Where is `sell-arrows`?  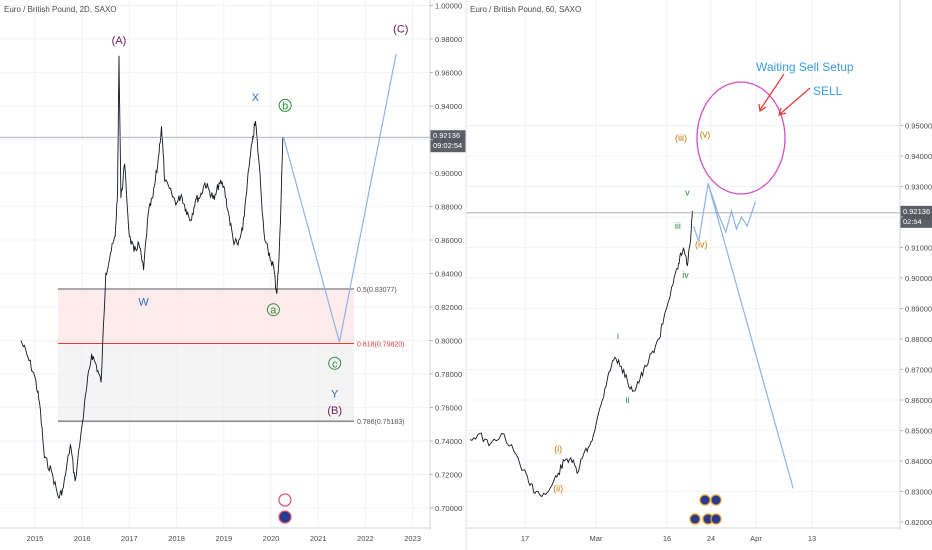
sell-arrows is located at coordinates (784, 94).